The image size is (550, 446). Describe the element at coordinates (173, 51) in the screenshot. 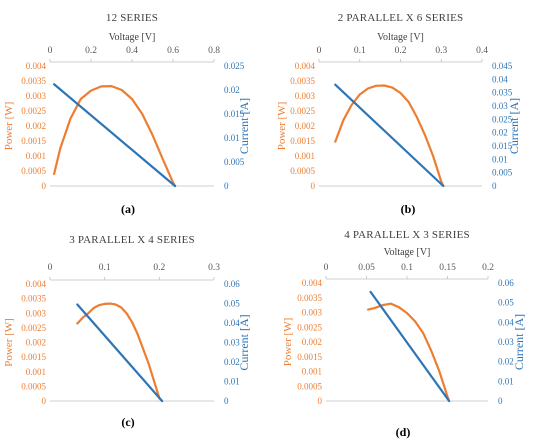

I see `x-tick-label: 0.6` at that location.